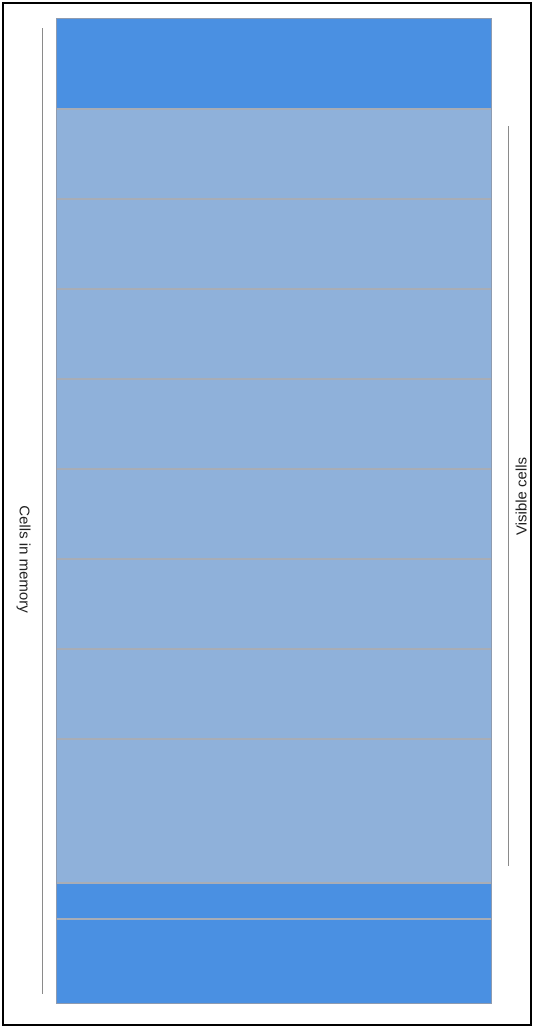  What do you see at coordinates (24, 559) in the screenshot?
I see `memory-label: Cells in memory` at bounding box center [24, 559].